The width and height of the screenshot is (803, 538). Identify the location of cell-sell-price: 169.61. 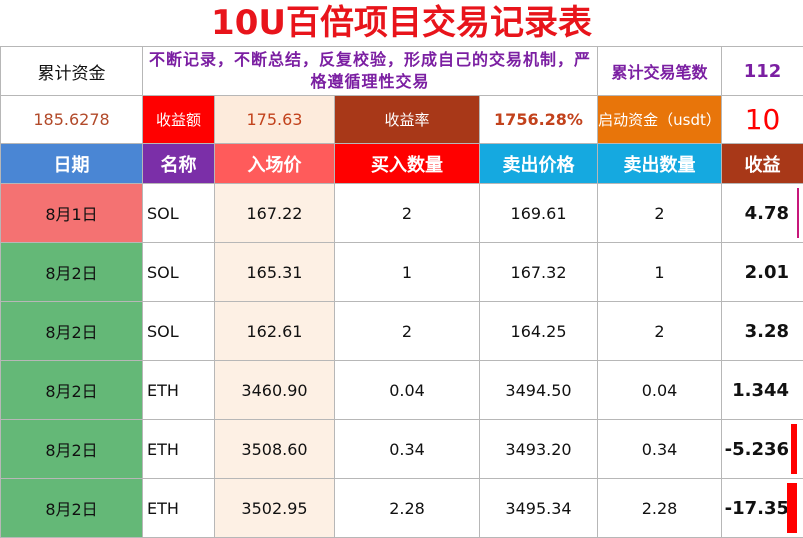
(539, 213).